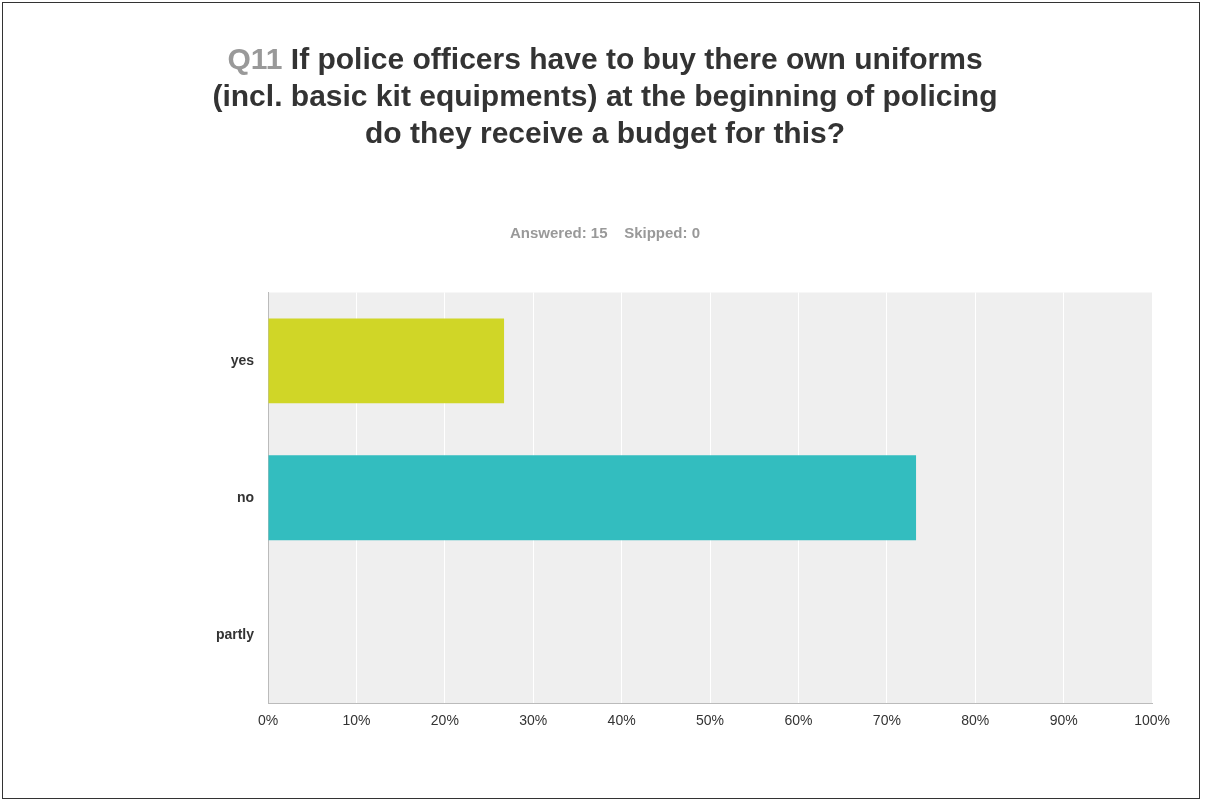 This screenshot has height=805, width=1206. Describe the element at coordinates (444, 720) in the screenshot. I see `x-tick-label: 20%` at that location.